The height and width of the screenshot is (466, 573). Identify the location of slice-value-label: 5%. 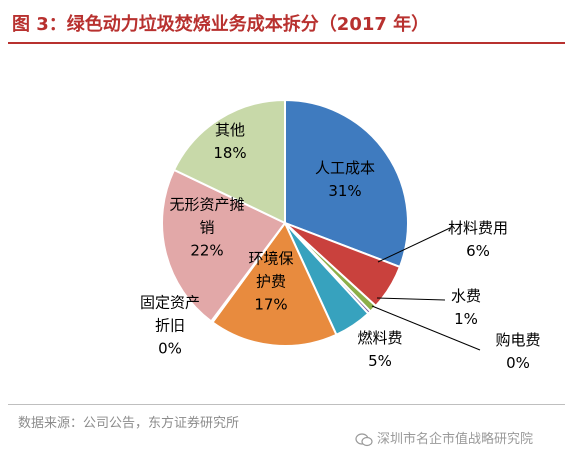
(380, 361).